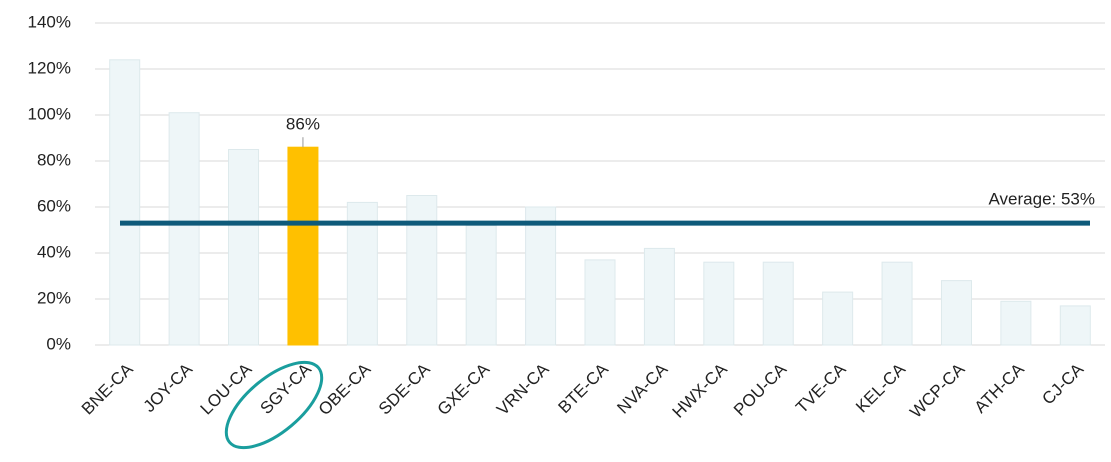 The width and height of the screenshot is (1111, 462). Describe the element at coordinates (107, 388) in the screenshot. I see `x-tick-label: BNE-CA` at that location.